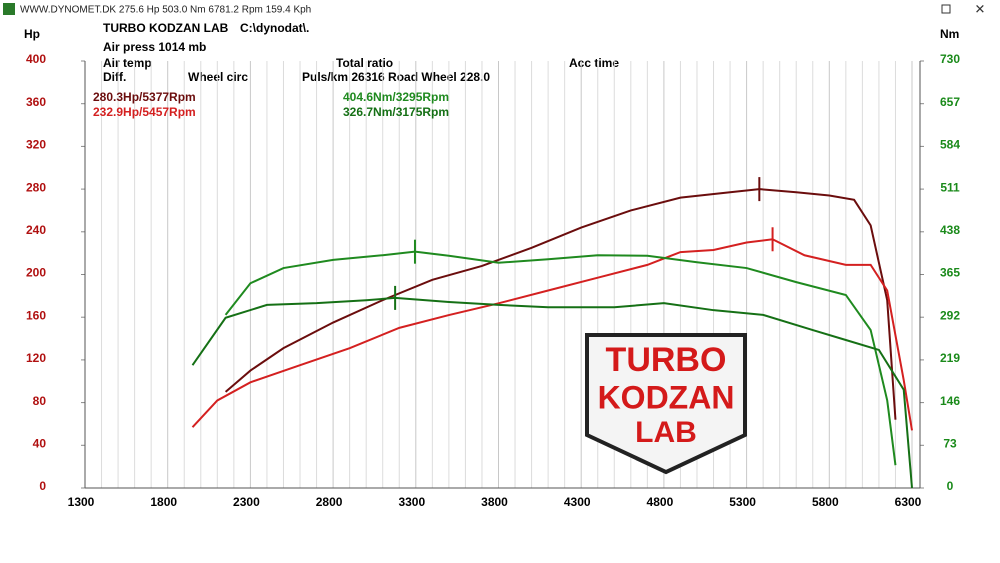 Image resolution: width=1000 pixels, height=563 pixels. I want to click on air-temp: Air temp, so click(127, 63).